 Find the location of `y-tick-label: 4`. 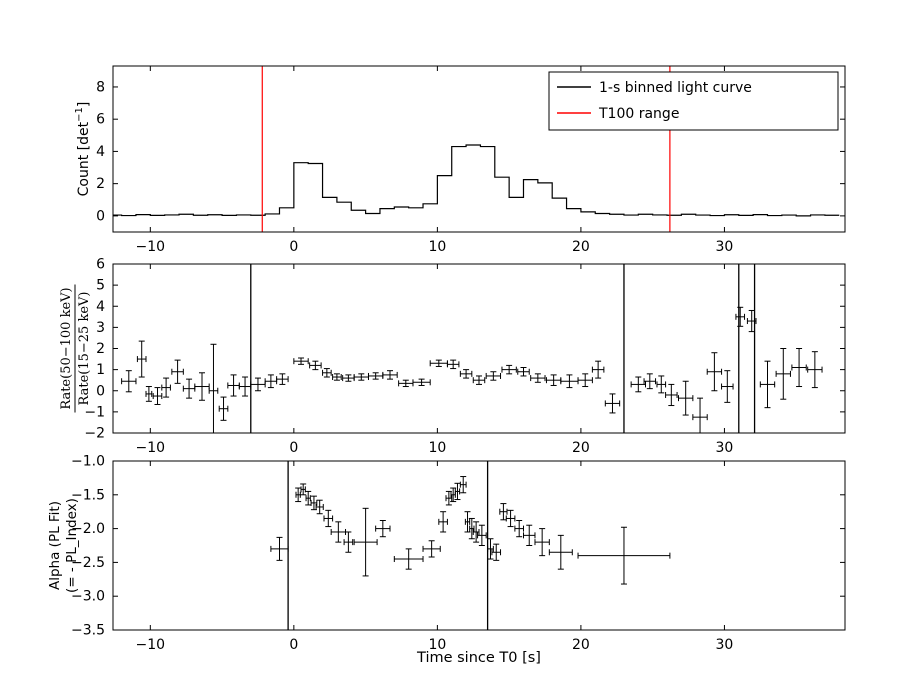

y-tick-label: 4 is located at coordinates (100, 152).